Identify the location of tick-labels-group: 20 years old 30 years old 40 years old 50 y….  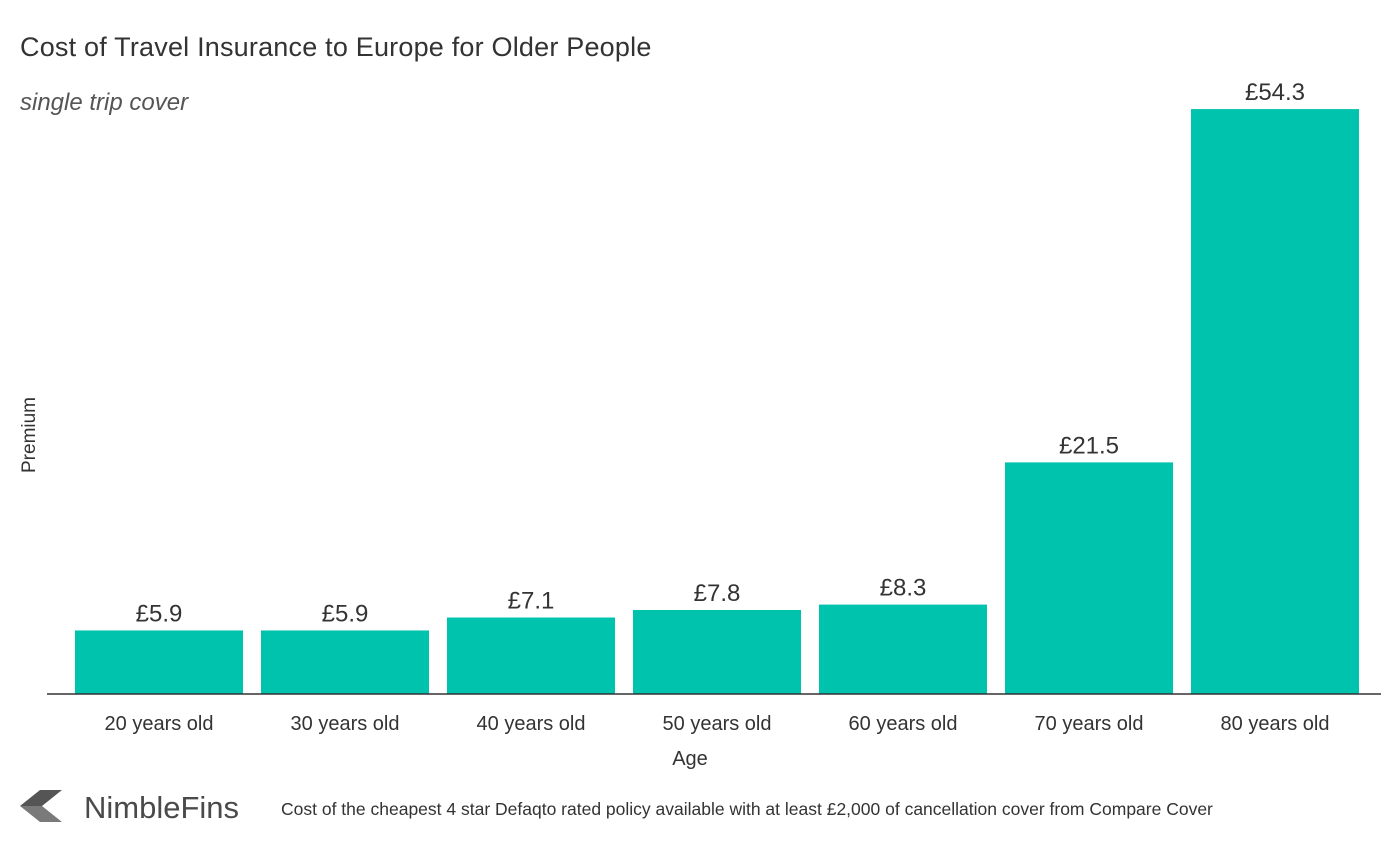
(717, 724).